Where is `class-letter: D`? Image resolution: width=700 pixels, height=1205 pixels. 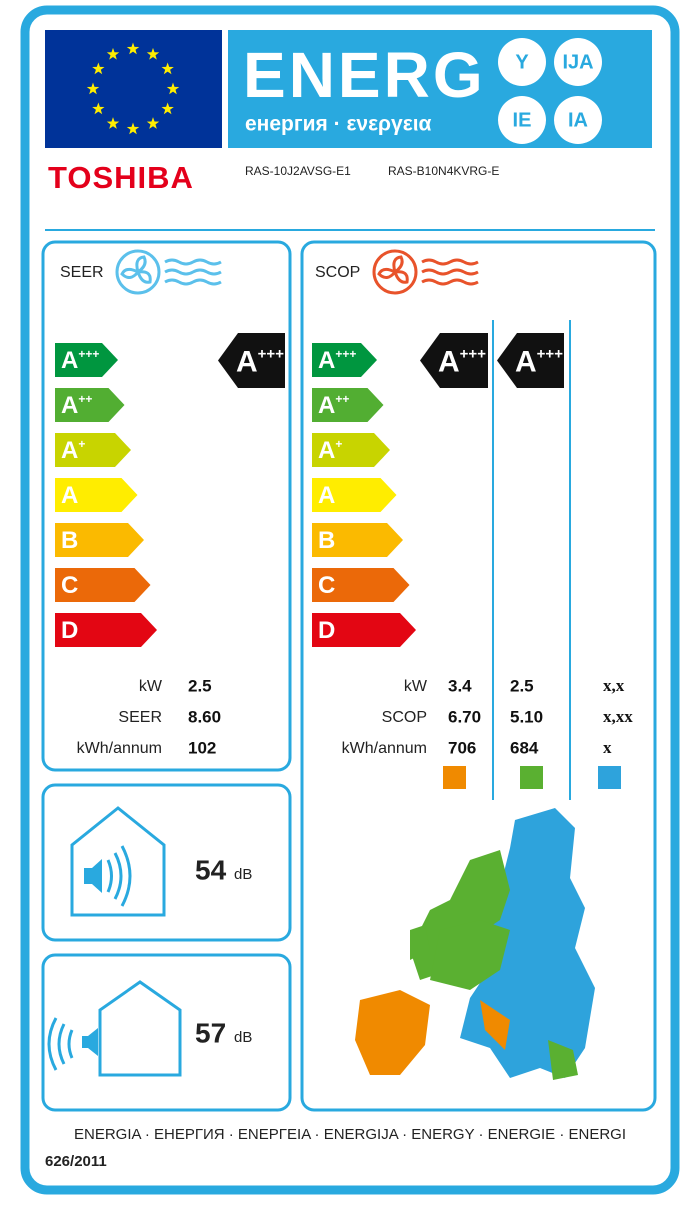
class-letter: D is located at coordinates (326, 630).